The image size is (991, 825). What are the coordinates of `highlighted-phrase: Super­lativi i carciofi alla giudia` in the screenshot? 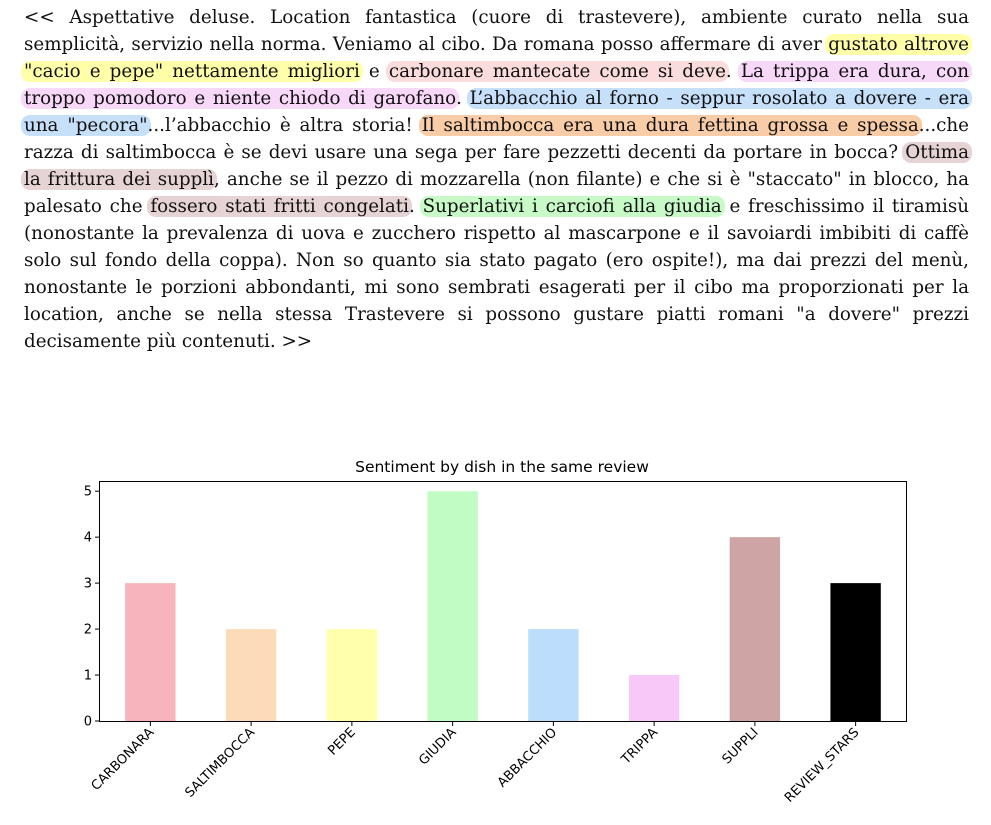 It's located at (572, 206).